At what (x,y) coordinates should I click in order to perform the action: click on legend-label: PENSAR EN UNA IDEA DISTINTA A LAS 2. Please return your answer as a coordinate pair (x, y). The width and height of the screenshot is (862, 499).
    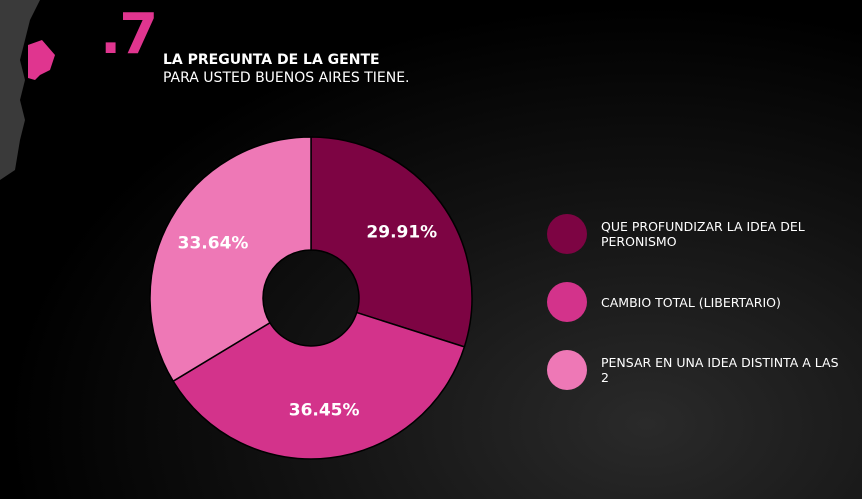
    Looking at the image, I should click on (720, 370).